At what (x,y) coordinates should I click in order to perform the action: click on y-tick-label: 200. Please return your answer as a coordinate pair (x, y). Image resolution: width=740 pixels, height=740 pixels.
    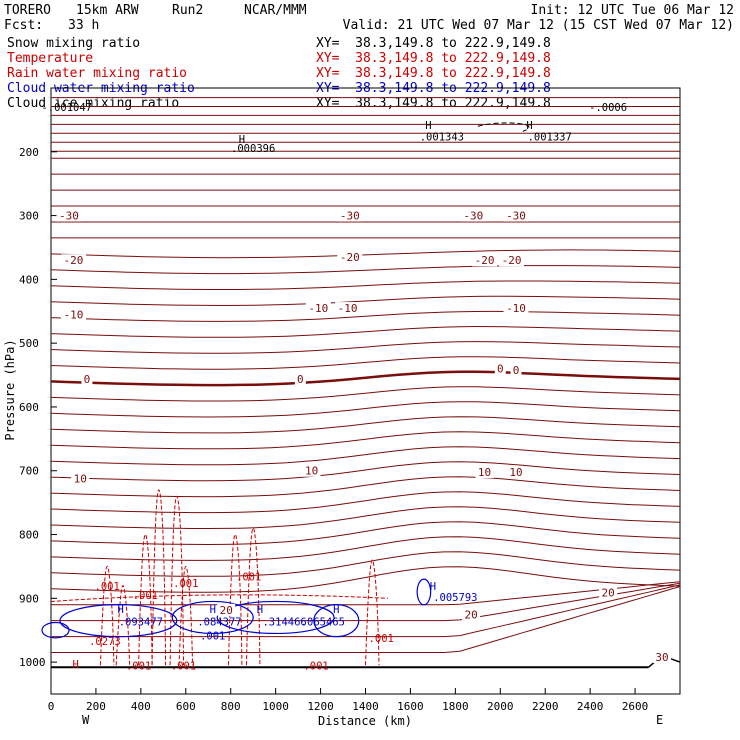
    Looking at the image, I should click on (29, 152).